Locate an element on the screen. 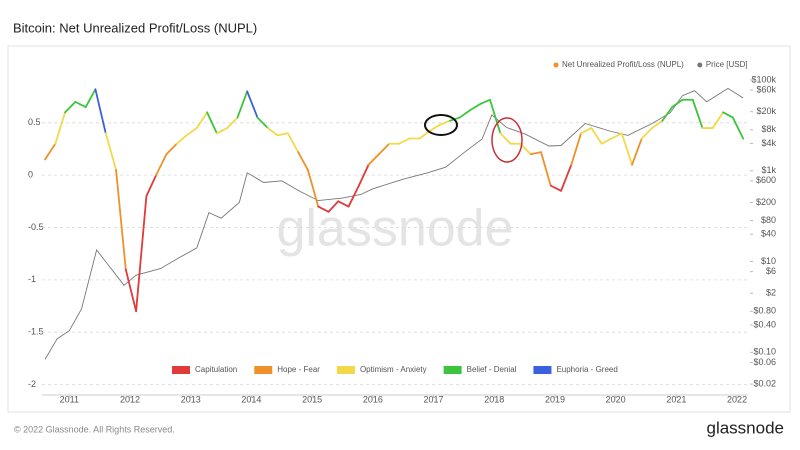 This screenshot has width=800, height=450. legend-label: Price [USD] is located at coordinates (727, 64).